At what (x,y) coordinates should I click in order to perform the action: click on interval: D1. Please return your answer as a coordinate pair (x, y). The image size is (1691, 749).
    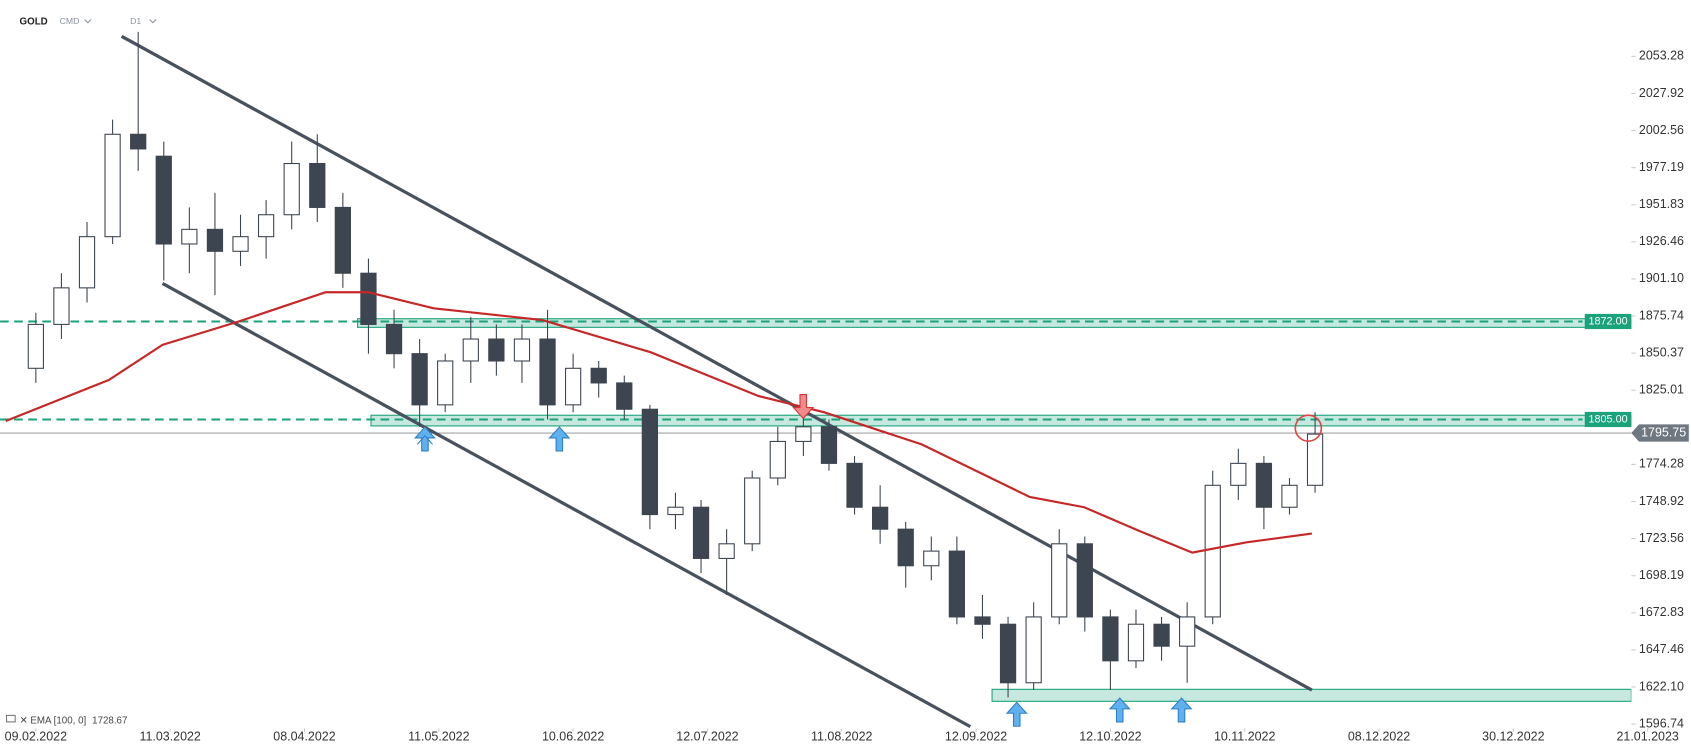
    Looking at the image, I should click on (135, 21).